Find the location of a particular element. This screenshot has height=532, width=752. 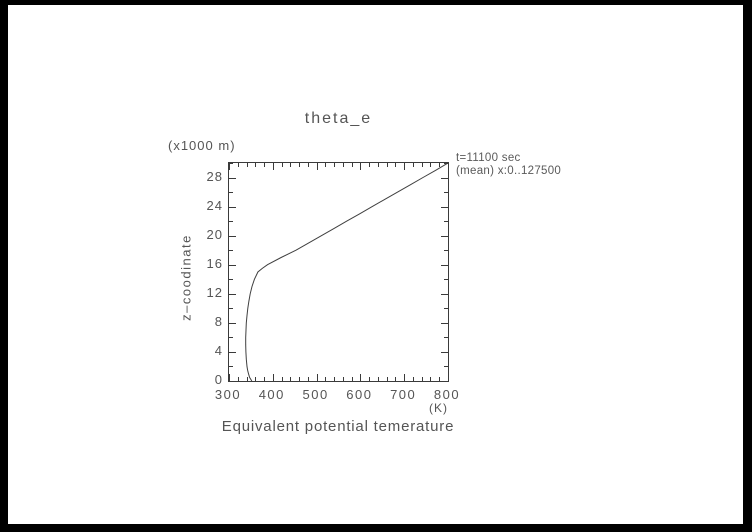

y-tick-label: 4 is located at coordinates (218, 350).